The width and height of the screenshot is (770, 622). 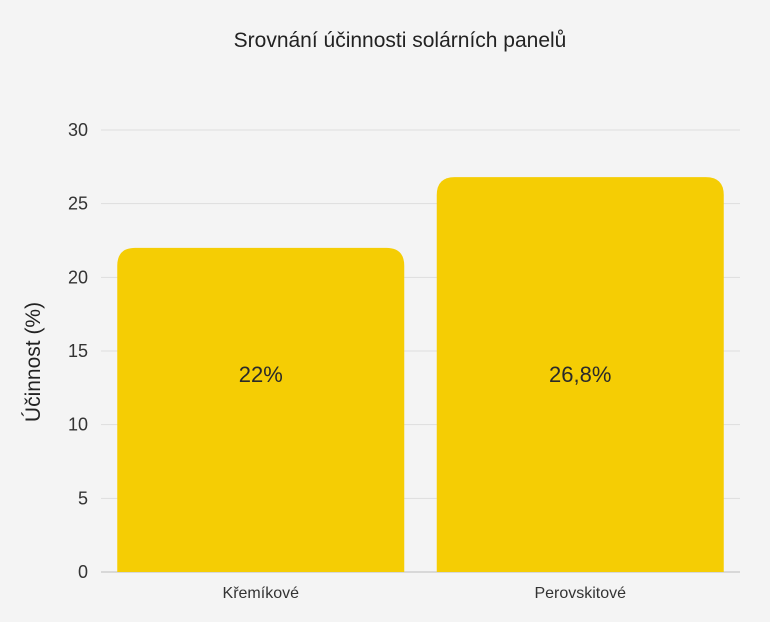 What do you see at coordinates (83, 498) in the screenshot?
I see `y-tick-label-5: 5` at bounding box center [83, 498].